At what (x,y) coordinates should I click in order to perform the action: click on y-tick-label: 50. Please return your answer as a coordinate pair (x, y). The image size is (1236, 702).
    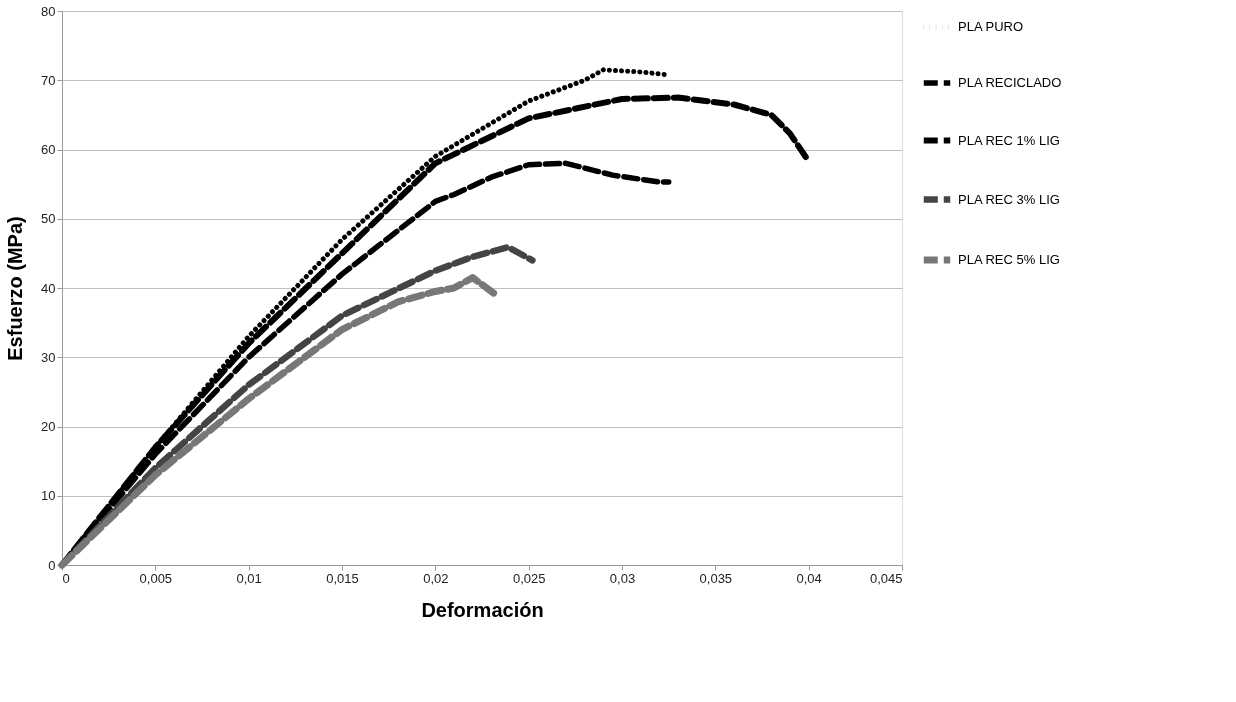
    Looking at the image, I should click on (48, 219).